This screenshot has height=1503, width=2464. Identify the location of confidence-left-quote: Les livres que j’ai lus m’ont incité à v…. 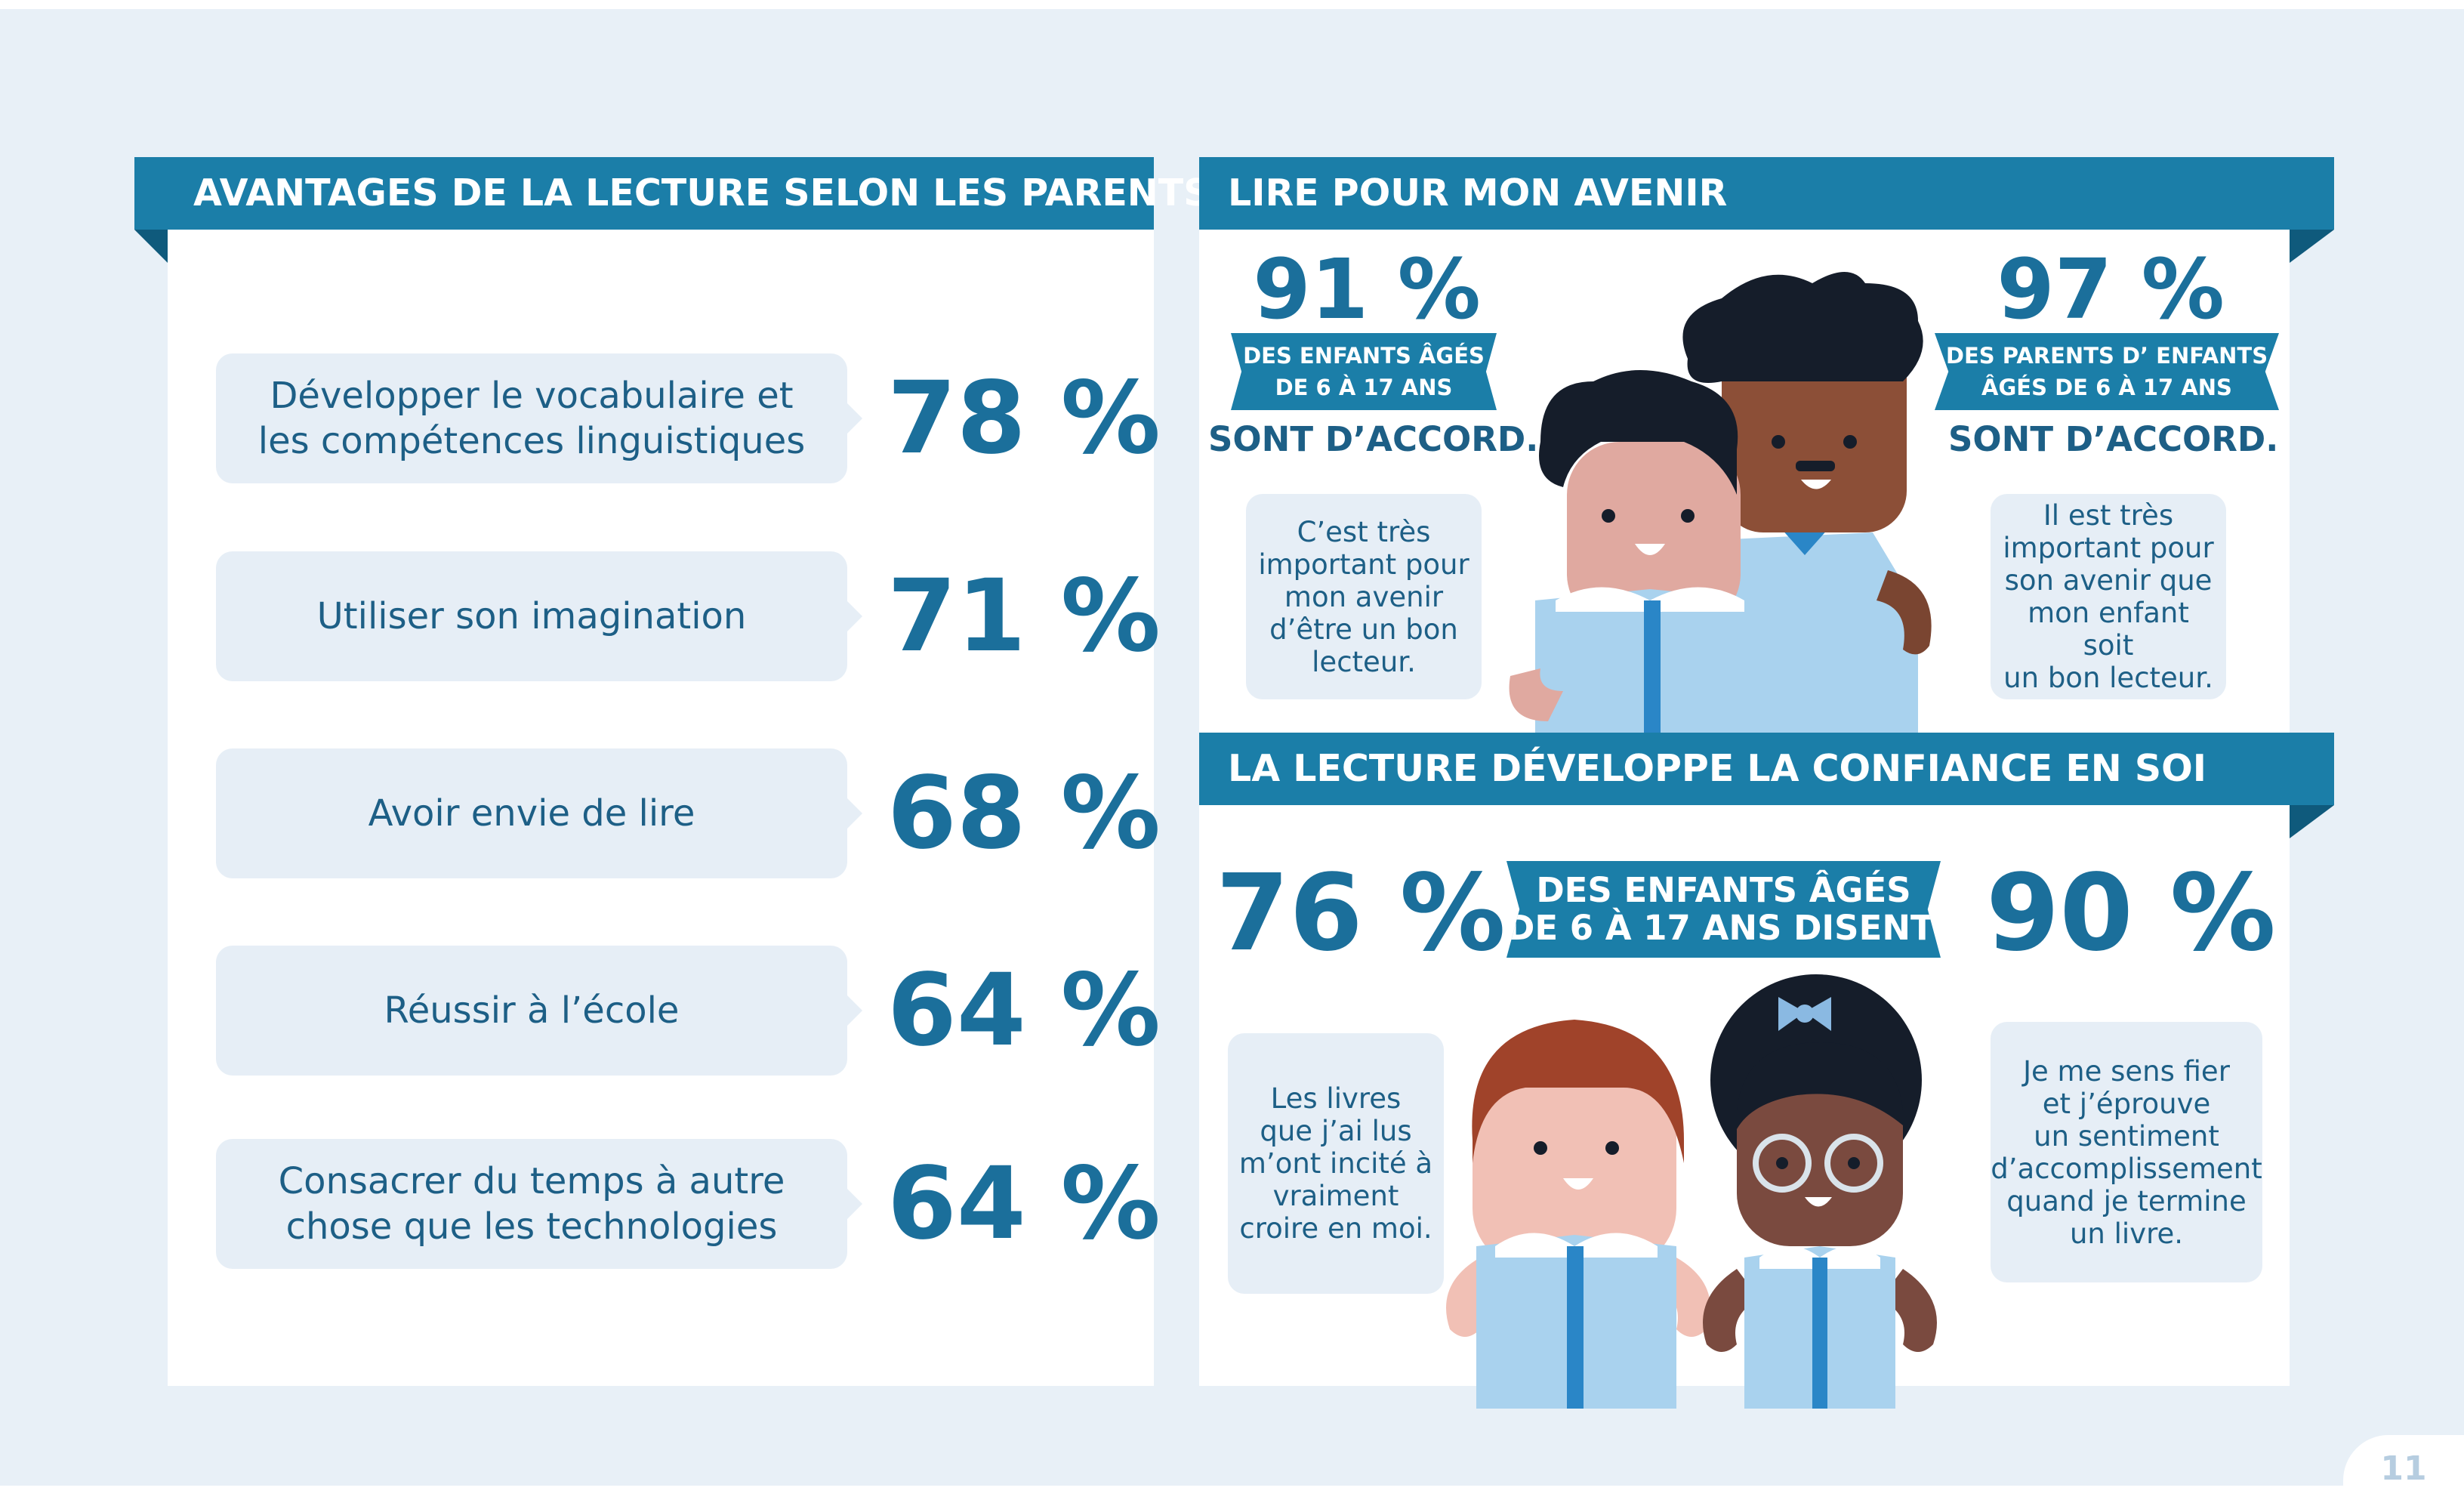
(1336, 1163).